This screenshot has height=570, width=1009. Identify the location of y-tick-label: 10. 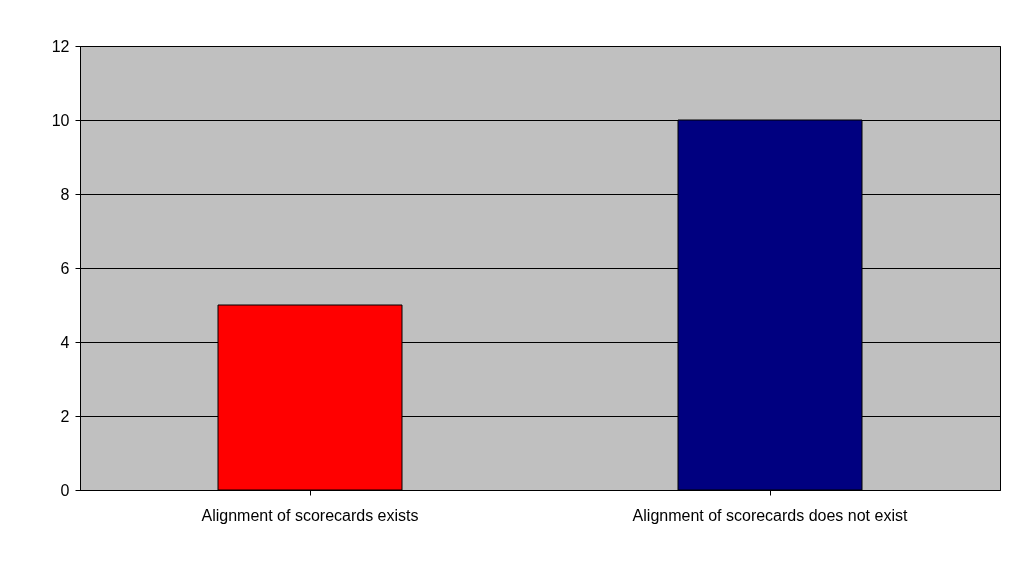
(60, 120).